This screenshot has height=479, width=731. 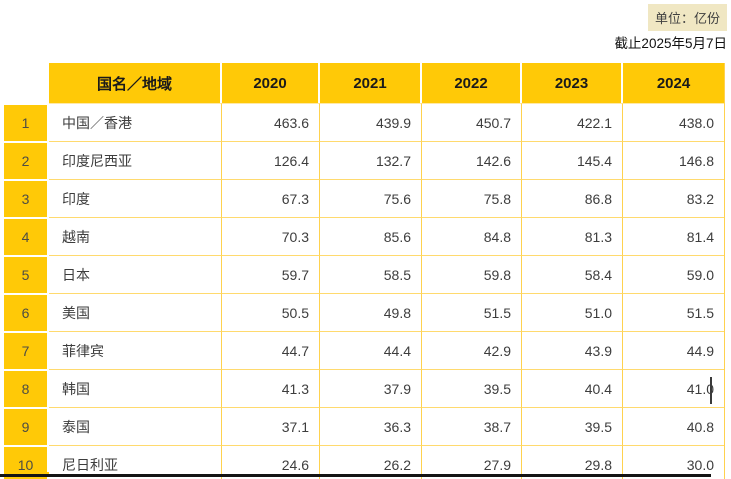 I want to click on value-cell: 24.6, so click(x=271, y=462).